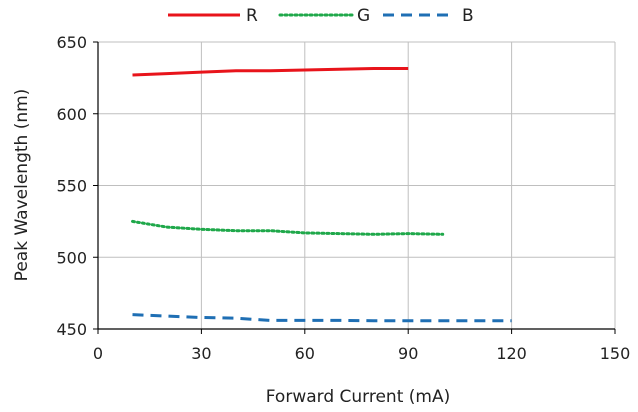 The width and height of the screenshot is (638, 412). Describe the element at coordinates (71, 257) in the screenshot. I see `y-tick-label: 500` at that location.